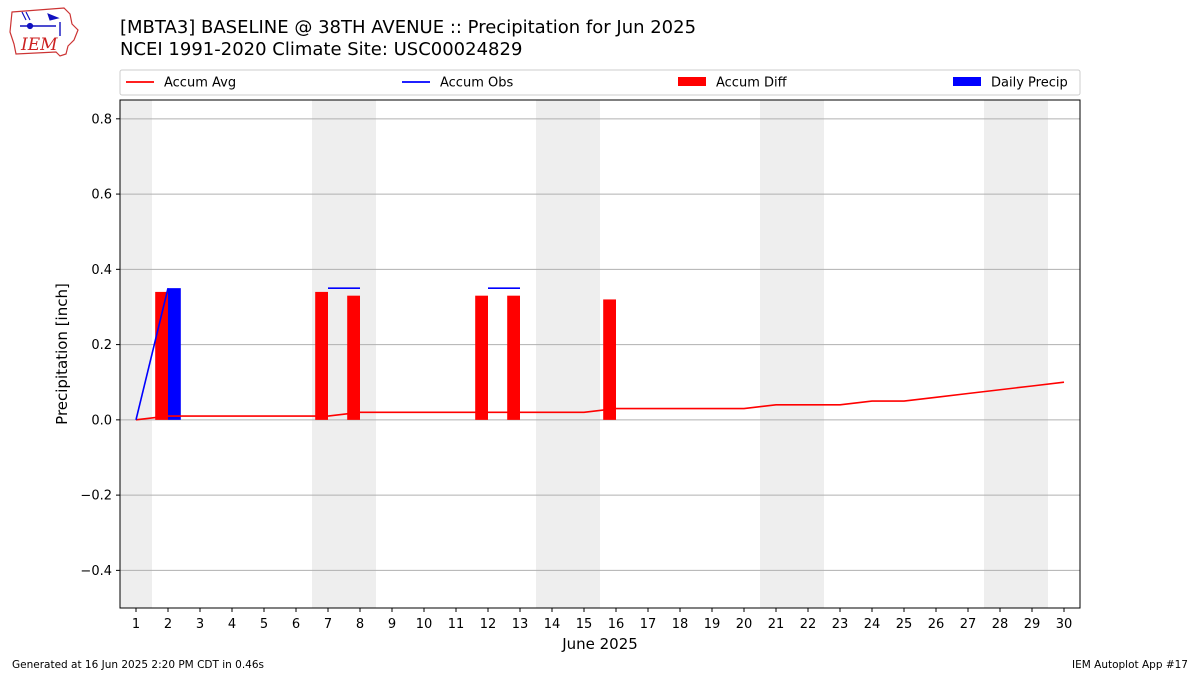 The image size is (1200, 675). What do you see at coordinates (1064, 624) in the screenshot?
I see `x-tick-label: 30` at bounding box center [1064, 624].